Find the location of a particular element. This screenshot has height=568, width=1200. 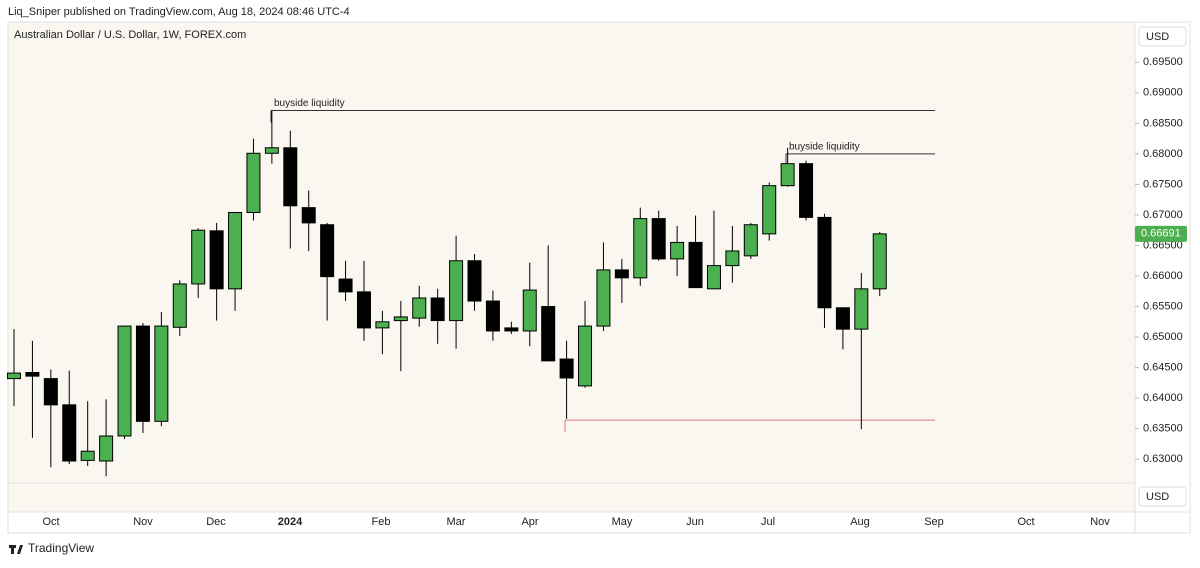

y-tick-label: 0.64000 is located at coordinates (1163, 398).